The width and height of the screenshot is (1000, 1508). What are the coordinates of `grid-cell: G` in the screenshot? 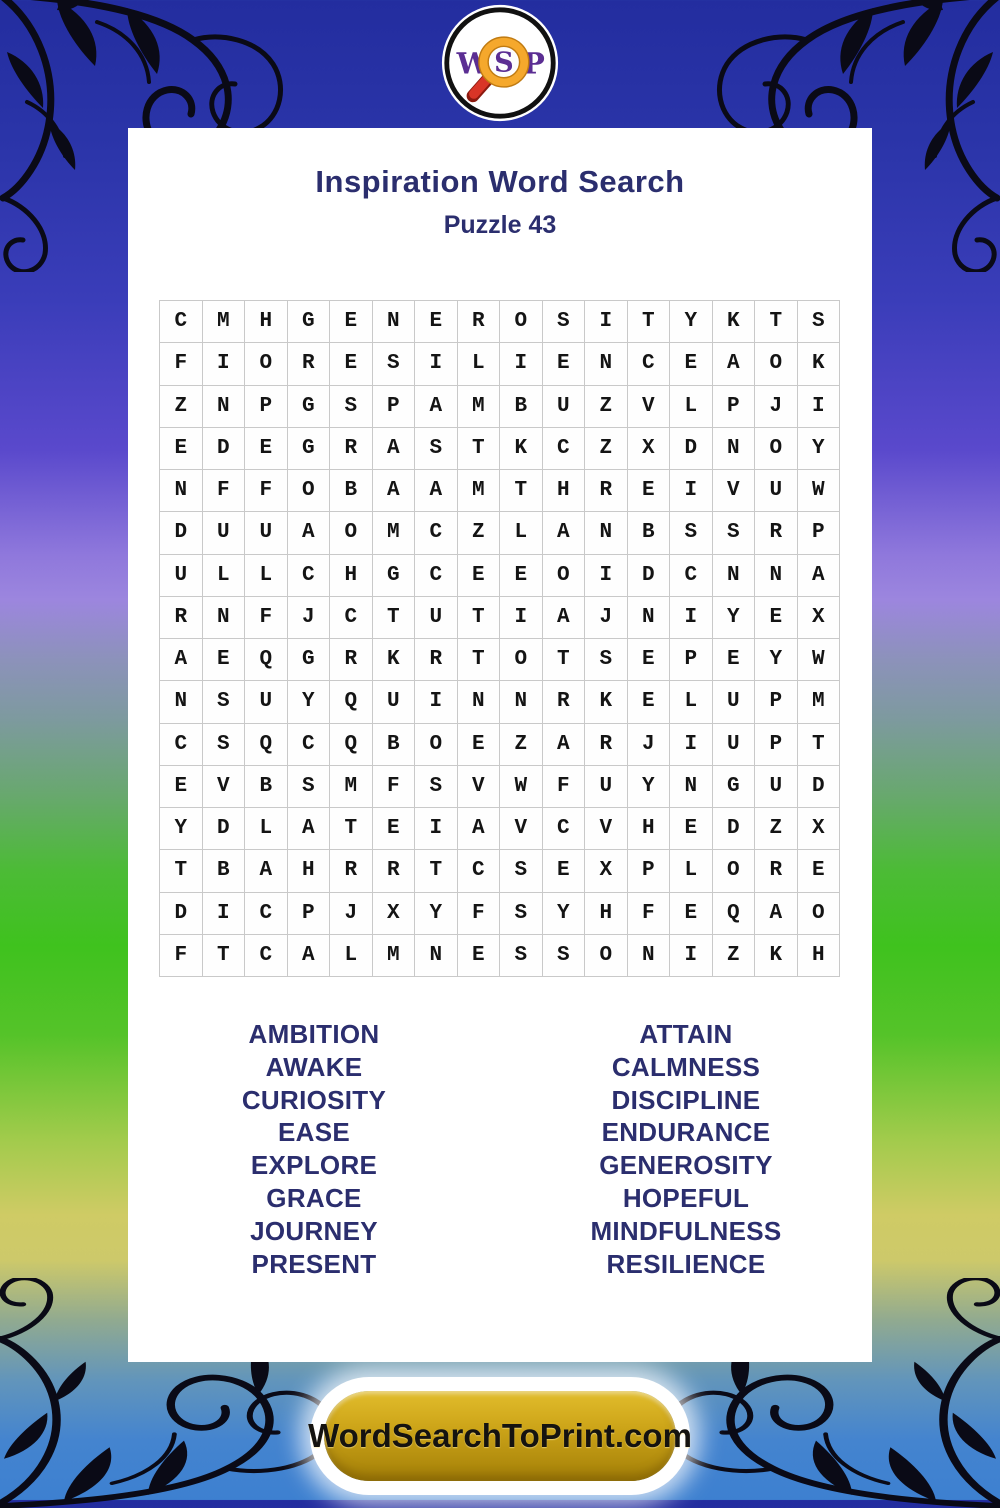 It's located at (308, 448).